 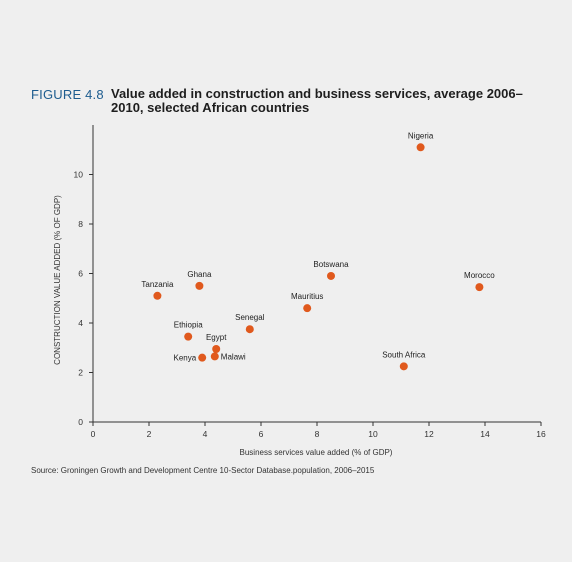 I want to click on y-tick-label: 6, so click(x=80, y=274).